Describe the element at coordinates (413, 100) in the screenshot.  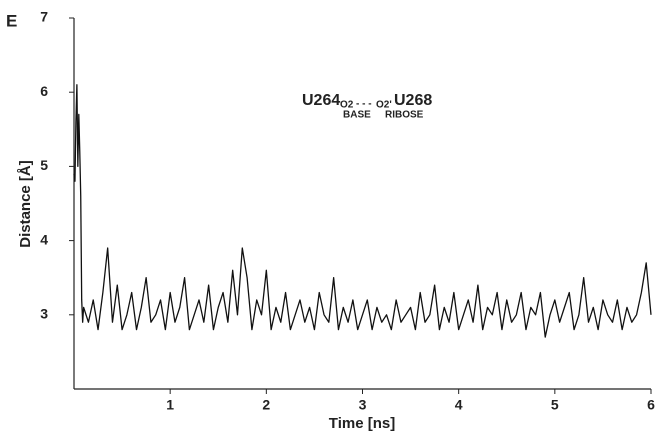
I see `annotation-acceptor: U268` at that location.